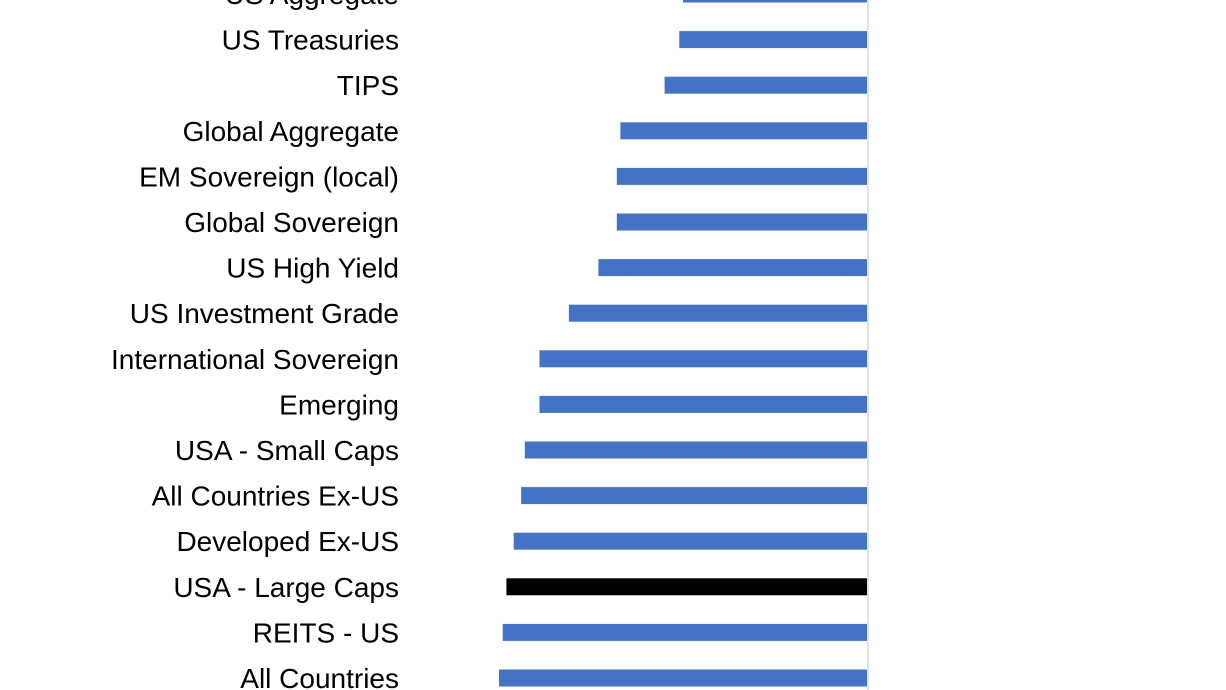 The height and width of the screenshot is (690, 1226). Describe the element at coordinates (773, 40) in the screenshot. I see `bar-us-treasuries` at that location.